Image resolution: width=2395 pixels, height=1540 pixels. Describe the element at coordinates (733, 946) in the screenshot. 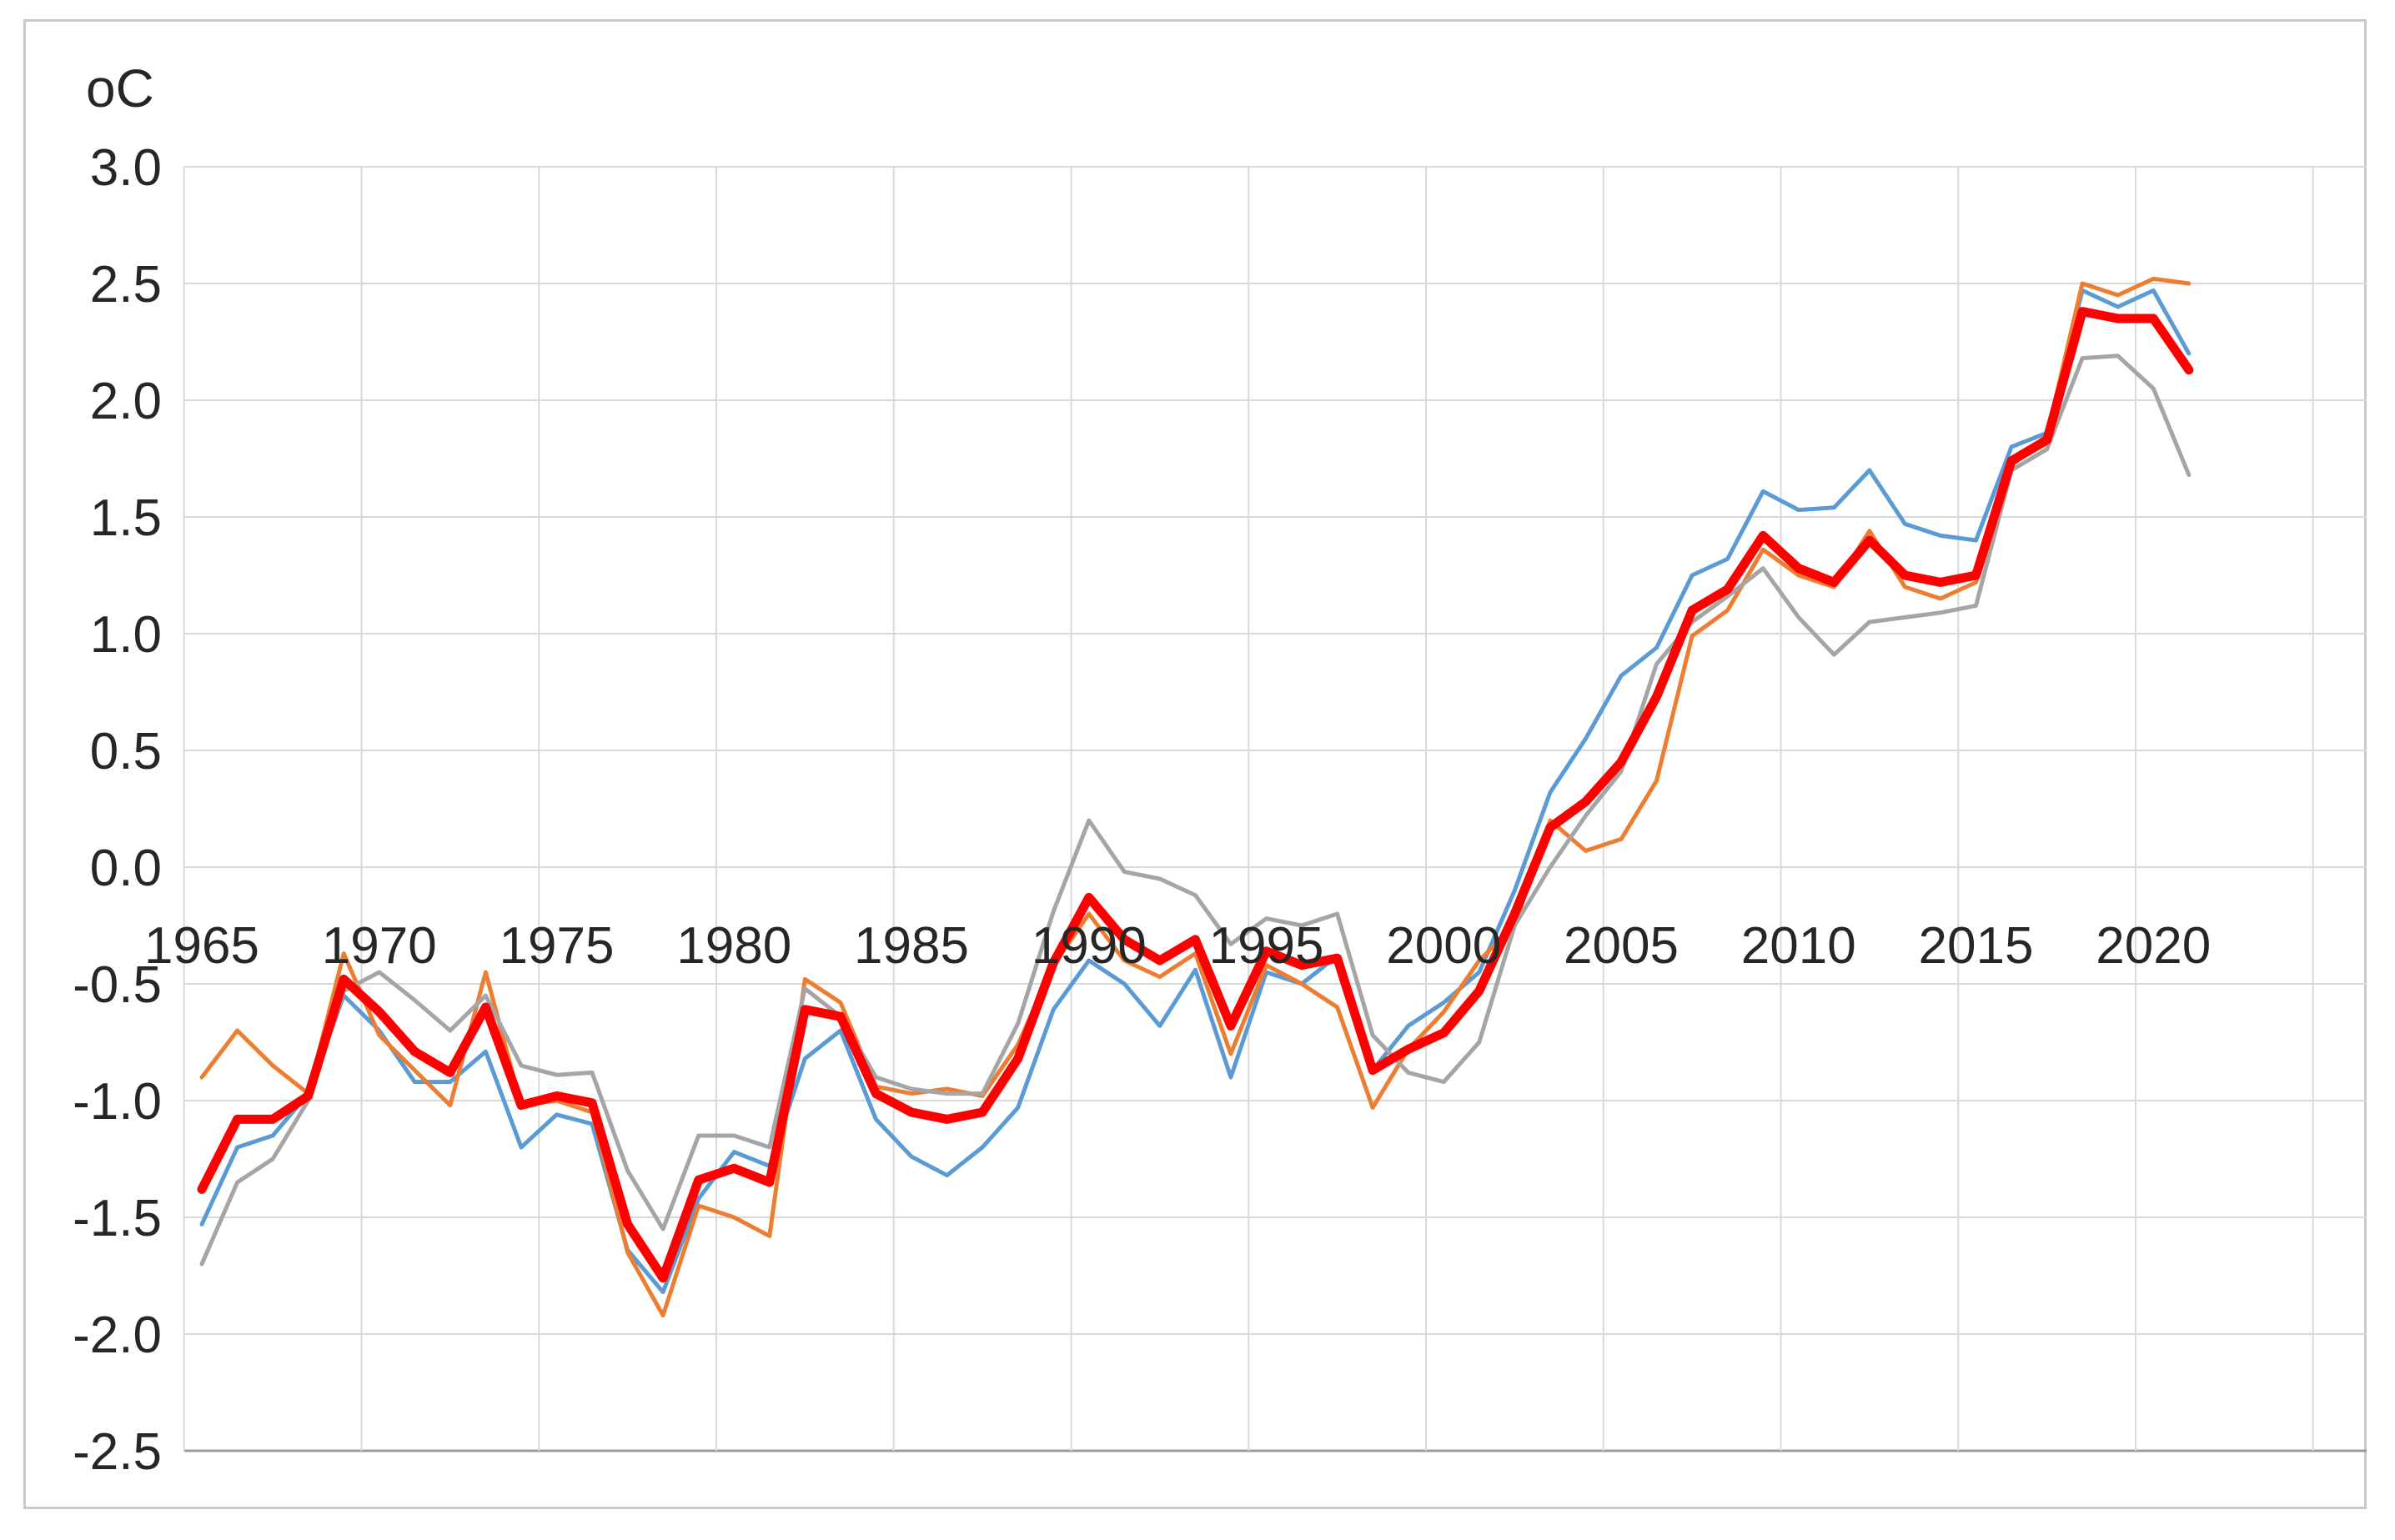

I see `x-tick-label: 1980` at that location.